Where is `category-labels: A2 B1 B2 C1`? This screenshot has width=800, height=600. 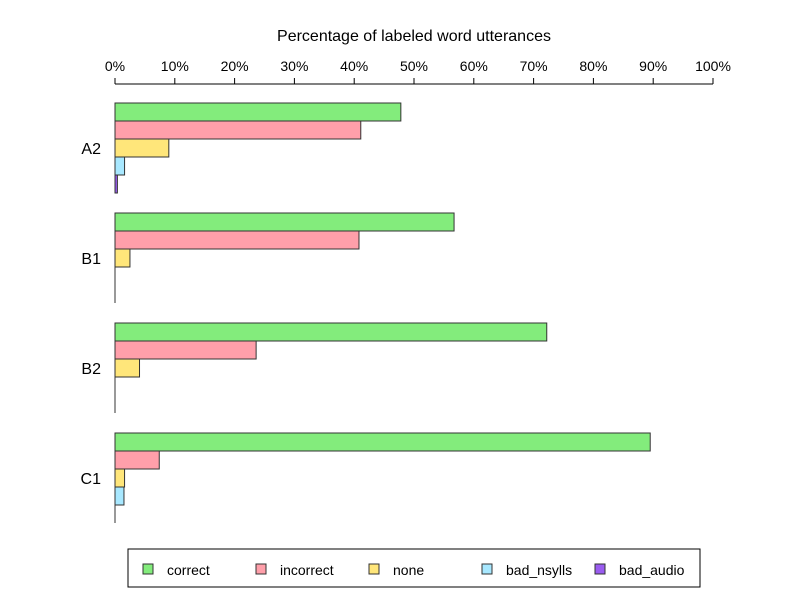 category-labels: A2 B1 B2 C1 is located at coordinates (91, 314).